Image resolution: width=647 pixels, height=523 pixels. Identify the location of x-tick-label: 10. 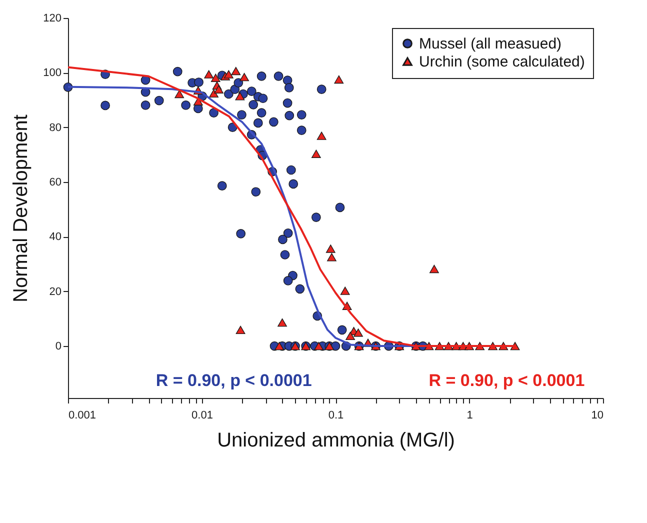
(597, 416).